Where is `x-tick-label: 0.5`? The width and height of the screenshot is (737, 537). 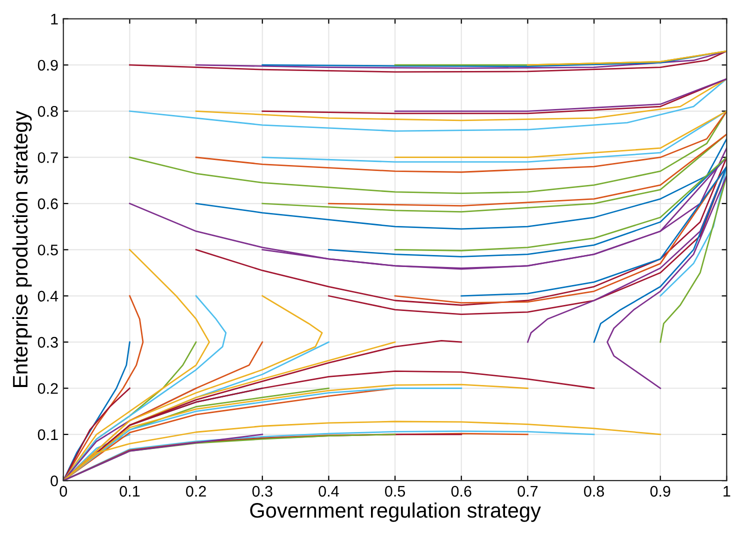
x-tick-label: 0.5 is located at coordinates (395, 491).